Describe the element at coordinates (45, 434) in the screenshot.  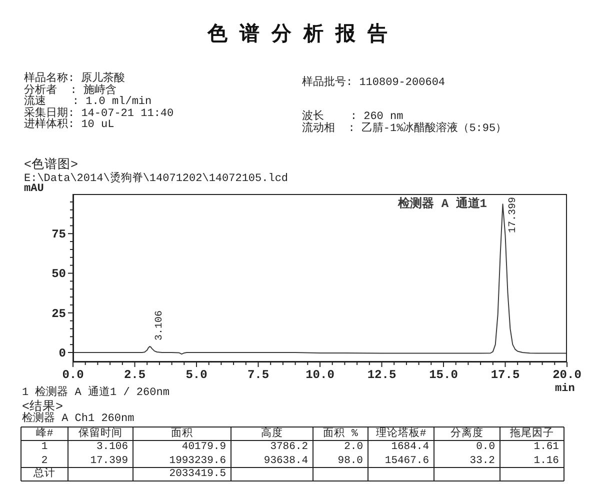
I see `text: 峰#` at that location.